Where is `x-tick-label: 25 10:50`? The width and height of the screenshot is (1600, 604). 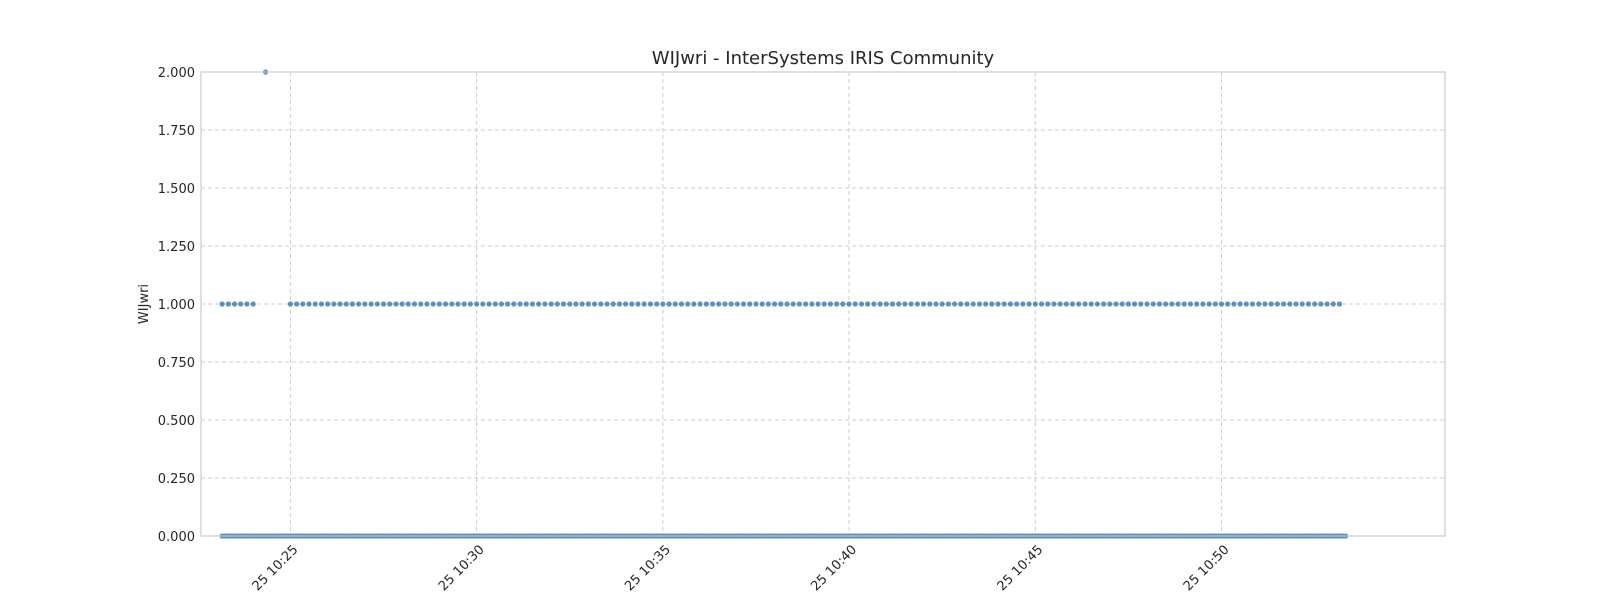
x-tick-label: 25 10:50 is located at coordinates (1207, 568).